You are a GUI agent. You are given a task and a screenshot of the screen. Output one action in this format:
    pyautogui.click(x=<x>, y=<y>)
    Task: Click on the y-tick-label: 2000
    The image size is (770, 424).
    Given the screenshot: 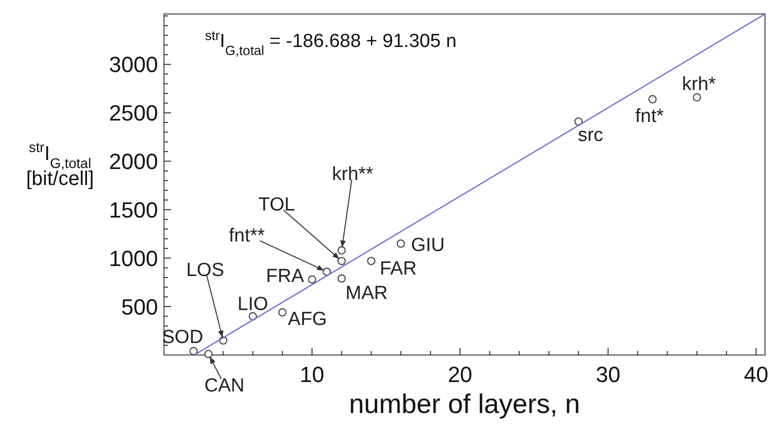 What is the action you would take?
    pyautogui.click(x=133, y=161)
    